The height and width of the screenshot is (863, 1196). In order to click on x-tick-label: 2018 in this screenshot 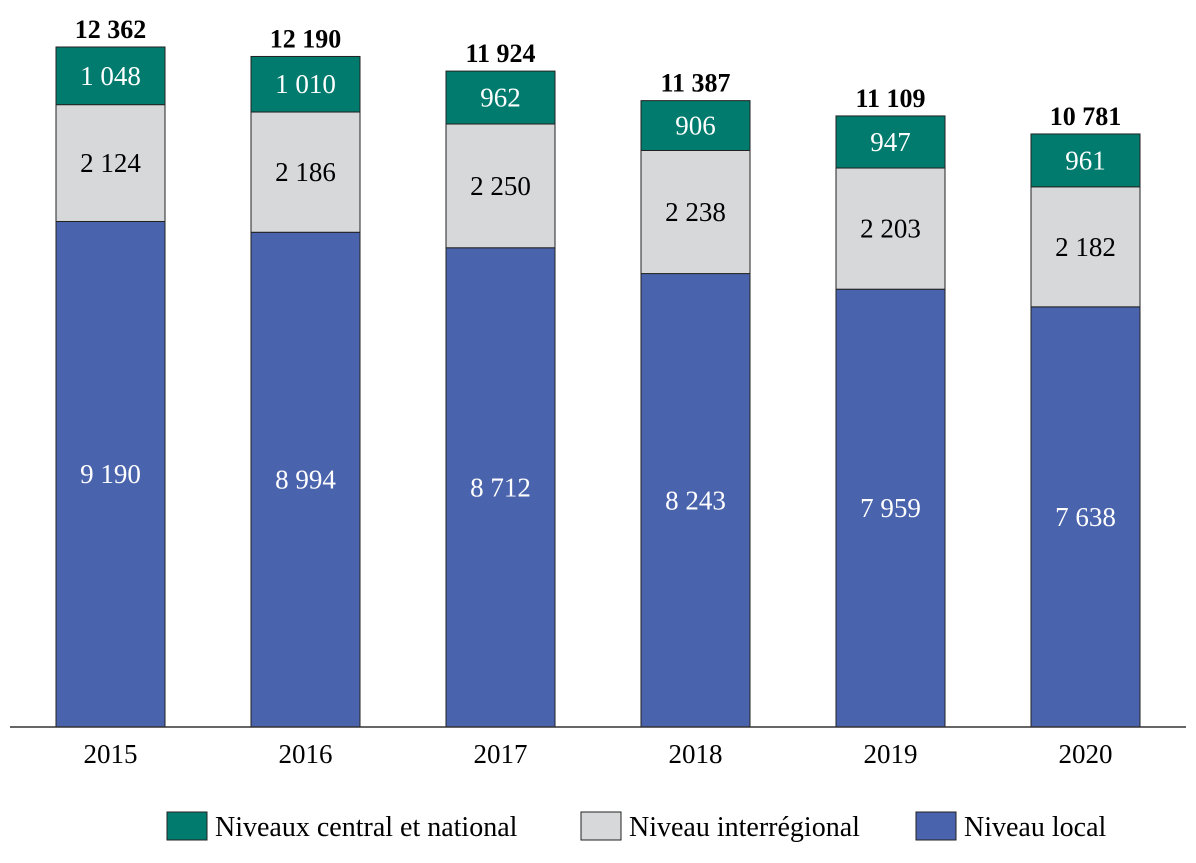, I will do `click(696, 754)`.